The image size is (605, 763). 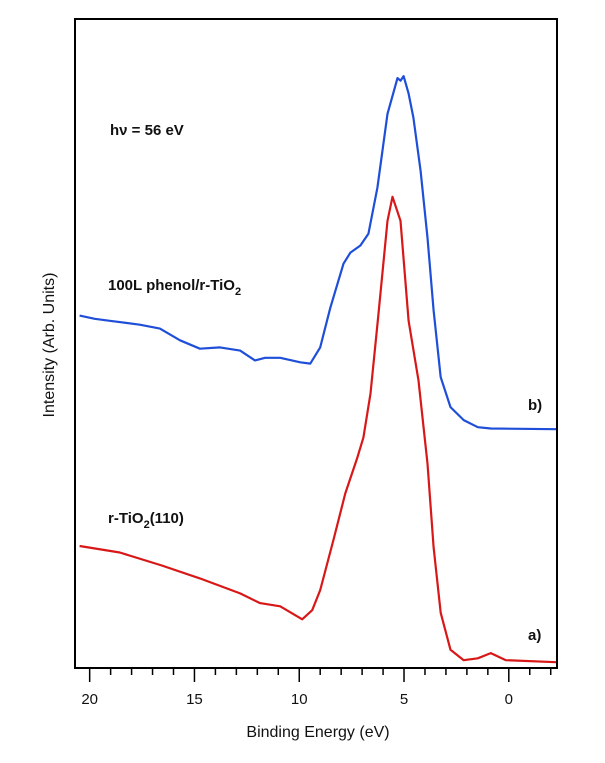 I want to click on series-b-tag: b), so click(x=535, y=405).